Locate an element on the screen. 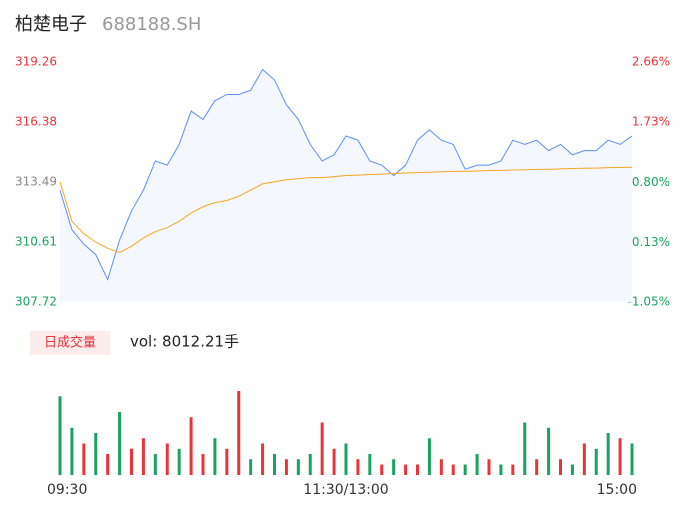 The width and height of the screenshot is (686, 524). stock-code: 688188.SH is located at coordinates (151, 24).